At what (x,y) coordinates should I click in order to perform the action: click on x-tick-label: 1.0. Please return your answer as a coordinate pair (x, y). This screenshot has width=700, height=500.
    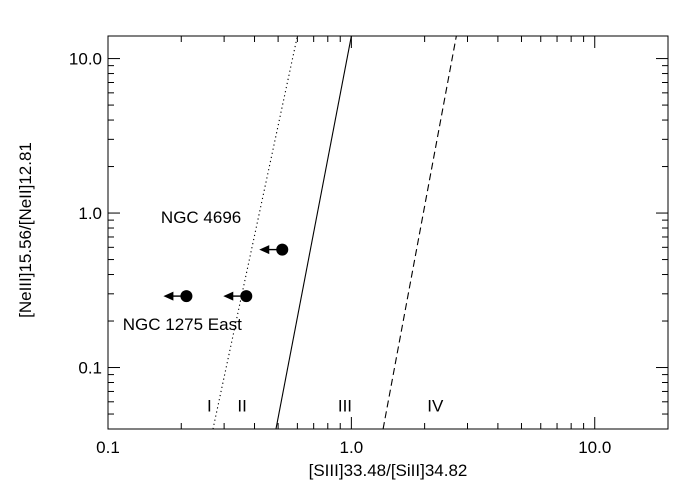
    Looking at the image, I should click on (352, 447).